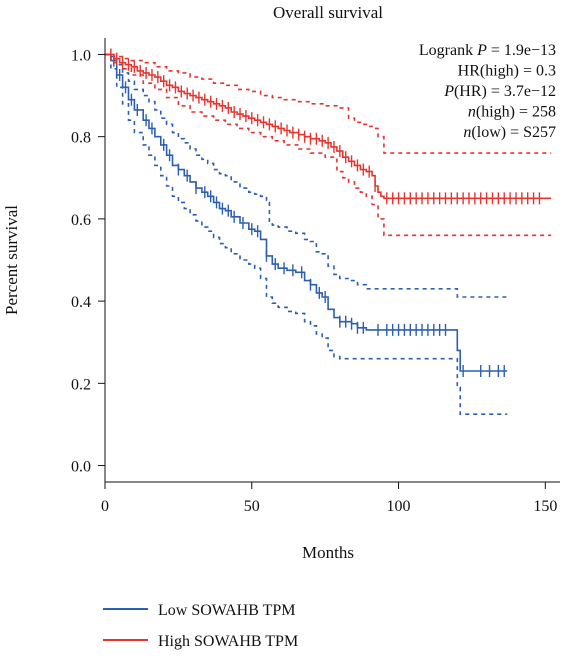 The width and height of the screenshot is (569, 658). Describe the element at coordinates (81, 55) in the screenshot. I see `y-tick-label: 1.0` at that location.